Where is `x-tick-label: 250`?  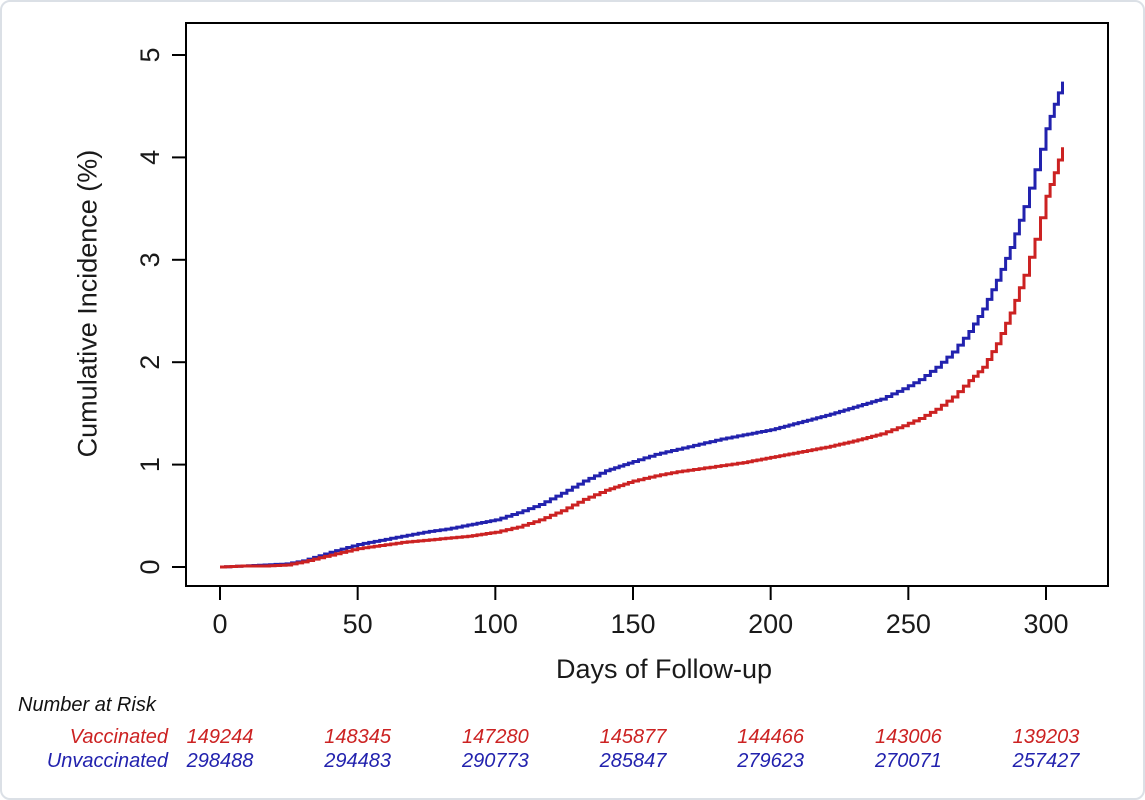 x-tick-label: 250 is located at coordinates (908, 624).